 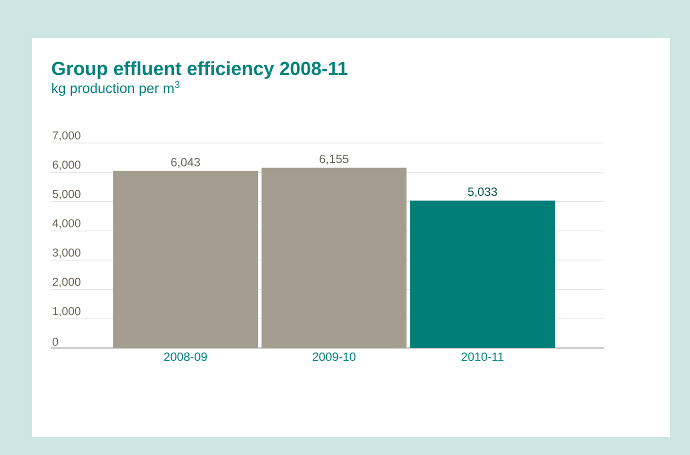 What do you see at coordinates (66, 195) in the screenshot?
I see `y-tick-label: 5,000` at bounding box center [66, 195].